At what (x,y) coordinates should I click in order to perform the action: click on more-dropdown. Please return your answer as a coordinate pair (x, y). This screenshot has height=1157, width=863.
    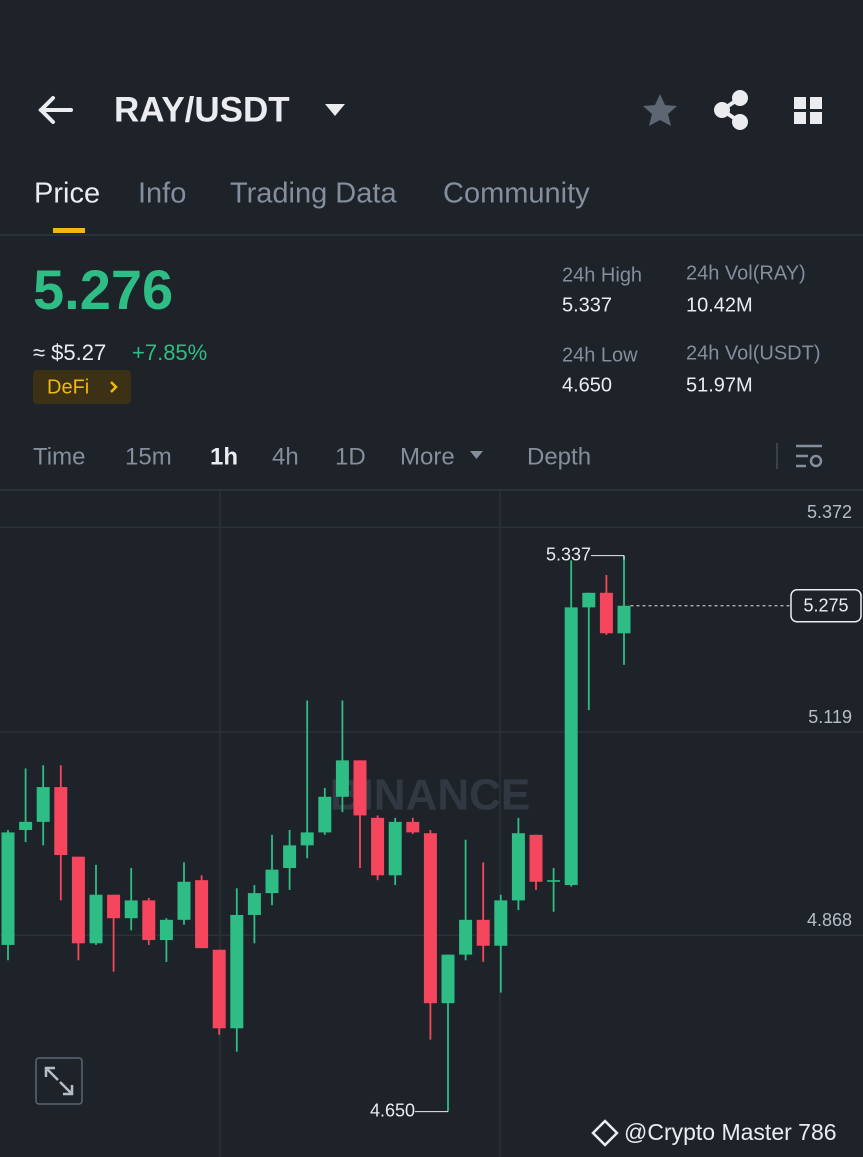
    Looking at the image, I should click on (476, 455).